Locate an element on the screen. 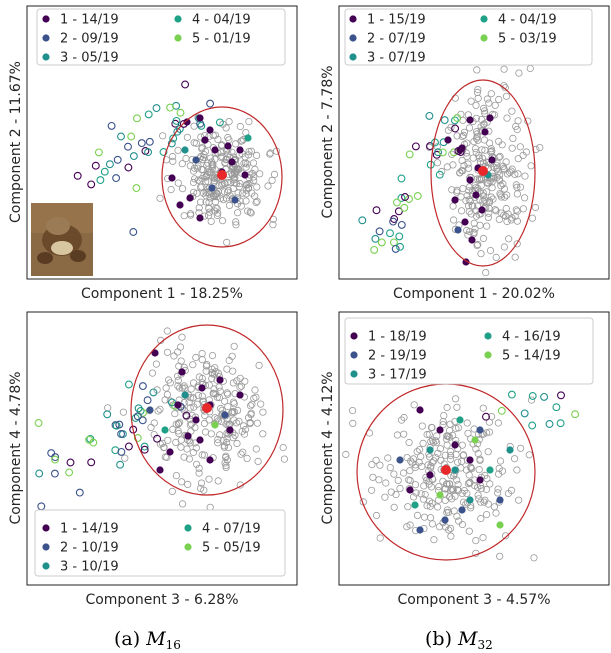 The height and width of the screenshot is (653, 611). panel-2-xlabel: Component 1 - 20.02% is located at coordinates (474, 294).